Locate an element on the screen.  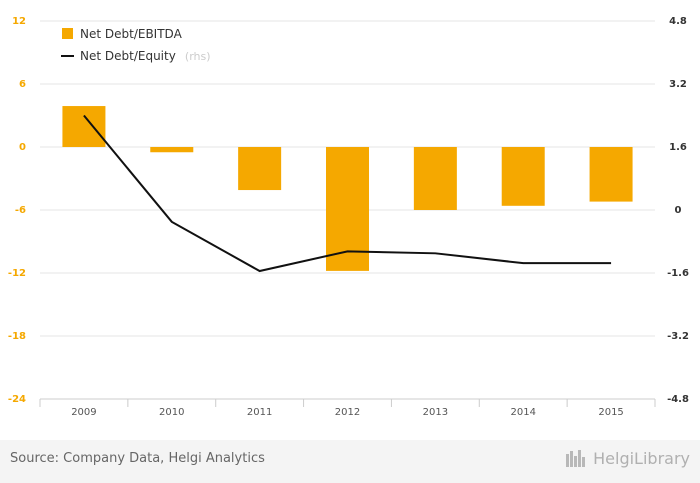
legend-label-line: Net Debt/Equity is located at coordinates (128, 56).